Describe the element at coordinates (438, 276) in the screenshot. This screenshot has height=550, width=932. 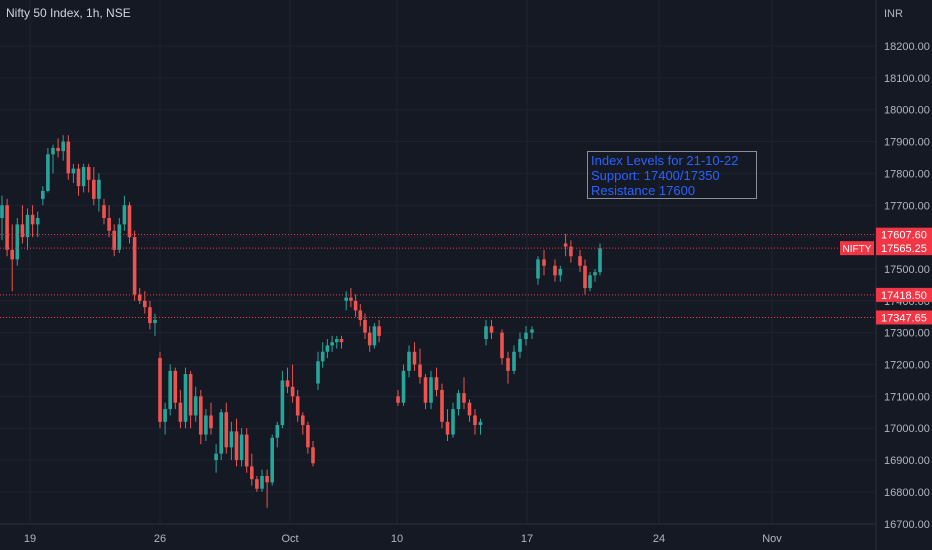
I see `level-lines` at that location.